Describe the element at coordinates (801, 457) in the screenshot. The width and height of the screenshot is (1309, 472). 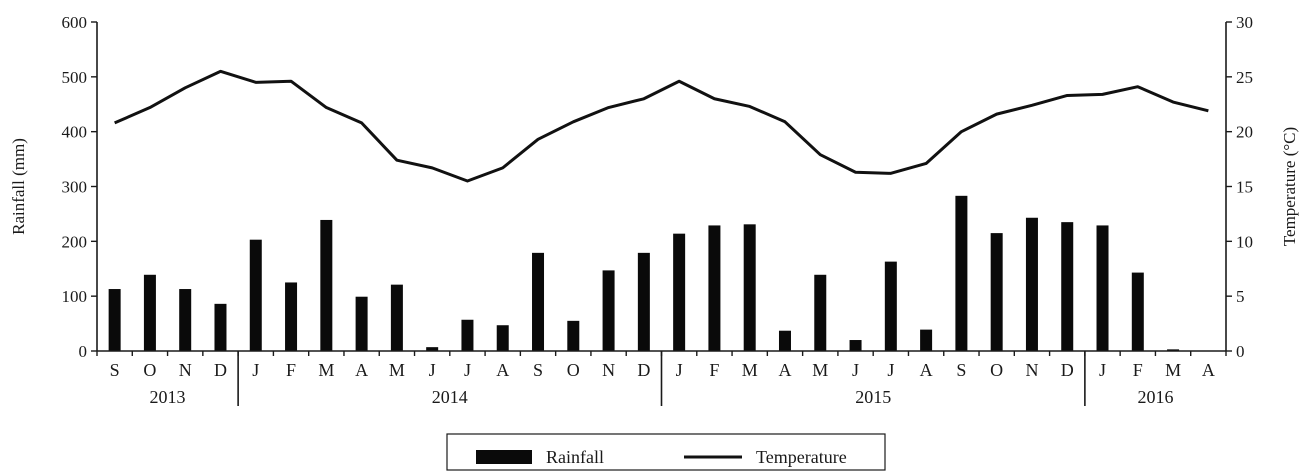
I see `legend-temperature-label: Temperature` at that location.